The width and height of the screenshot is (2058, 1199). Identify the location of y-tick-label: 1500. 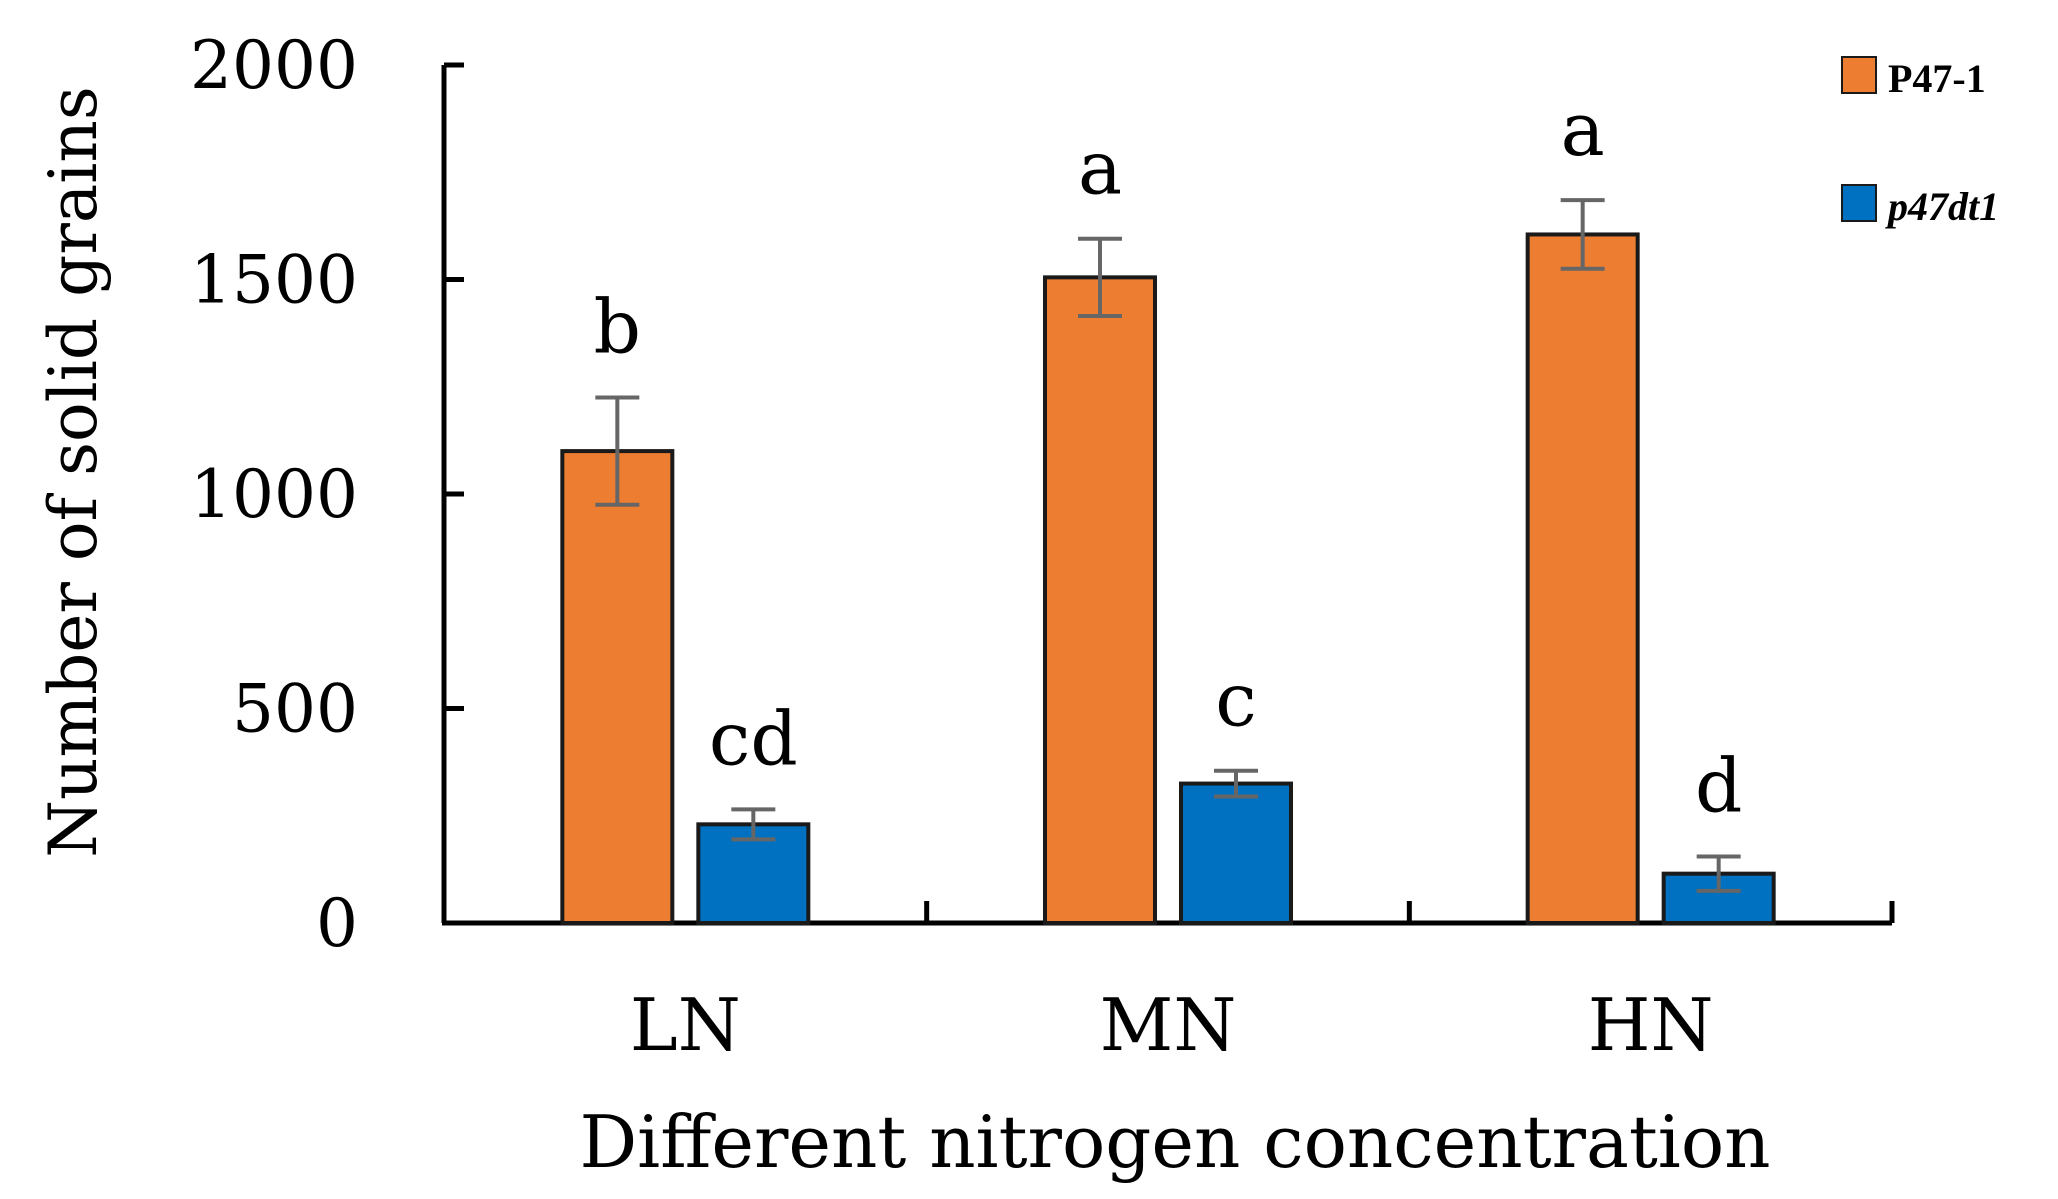
(274, 280).